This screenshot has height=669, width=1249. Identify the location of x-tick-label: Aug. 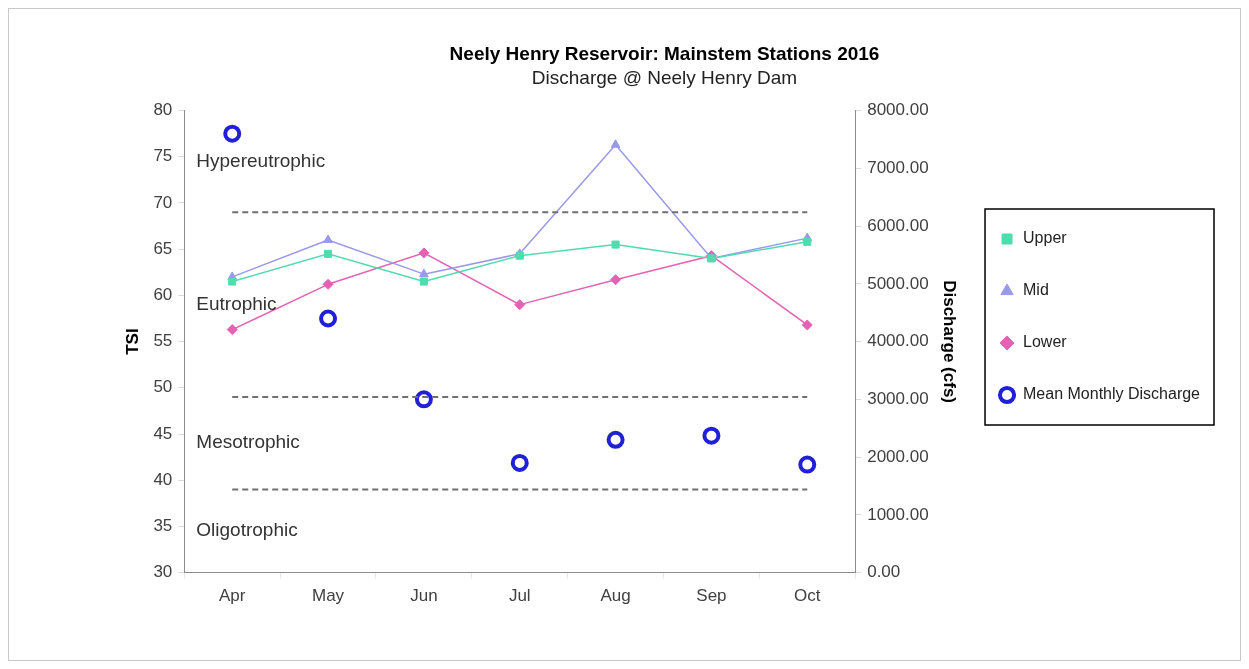
(615, 596).